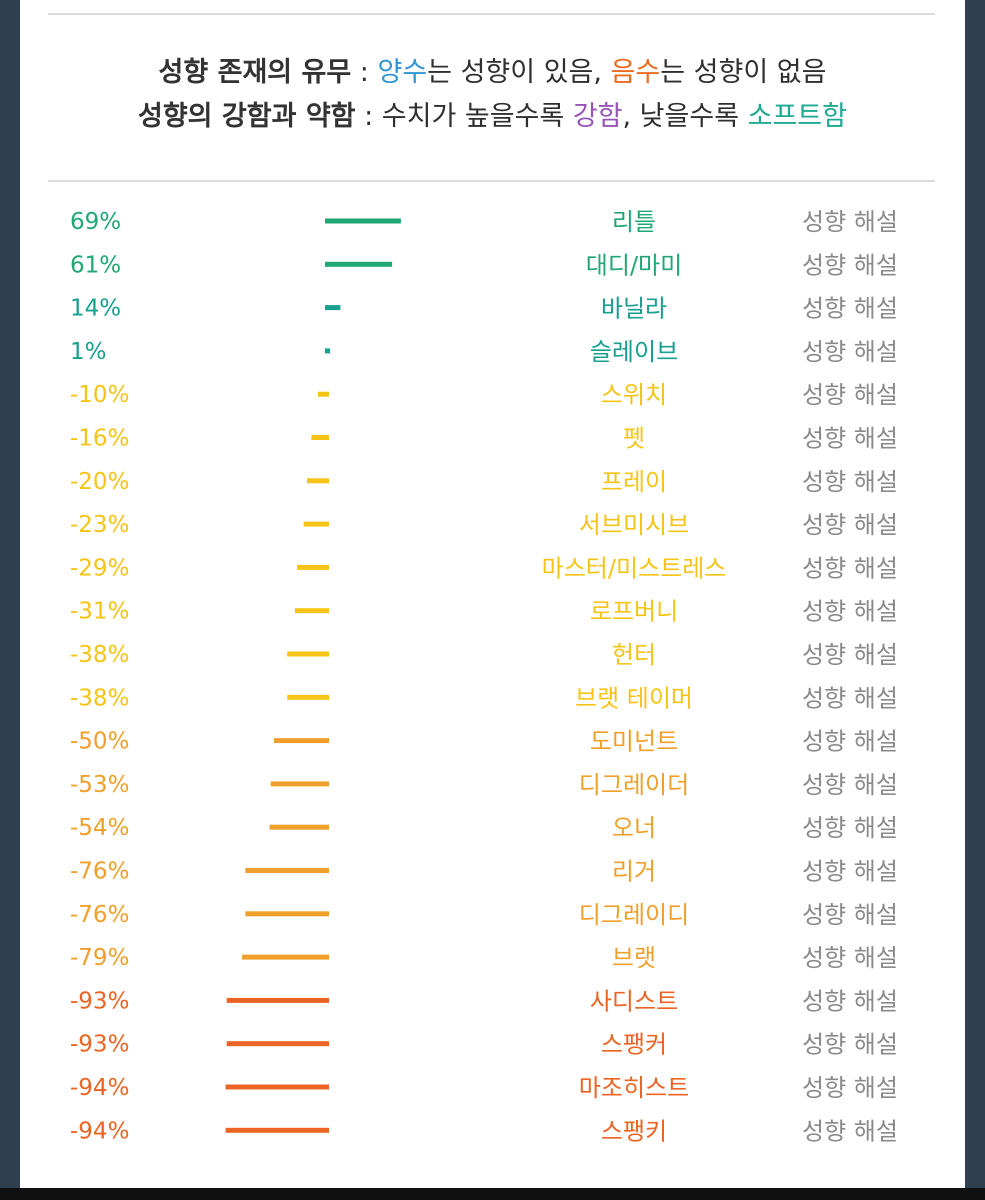 Image resolution: width=985 pixels, height=1200 pixels. I want to click on soft-word: 소프트함, so click(797, 116).